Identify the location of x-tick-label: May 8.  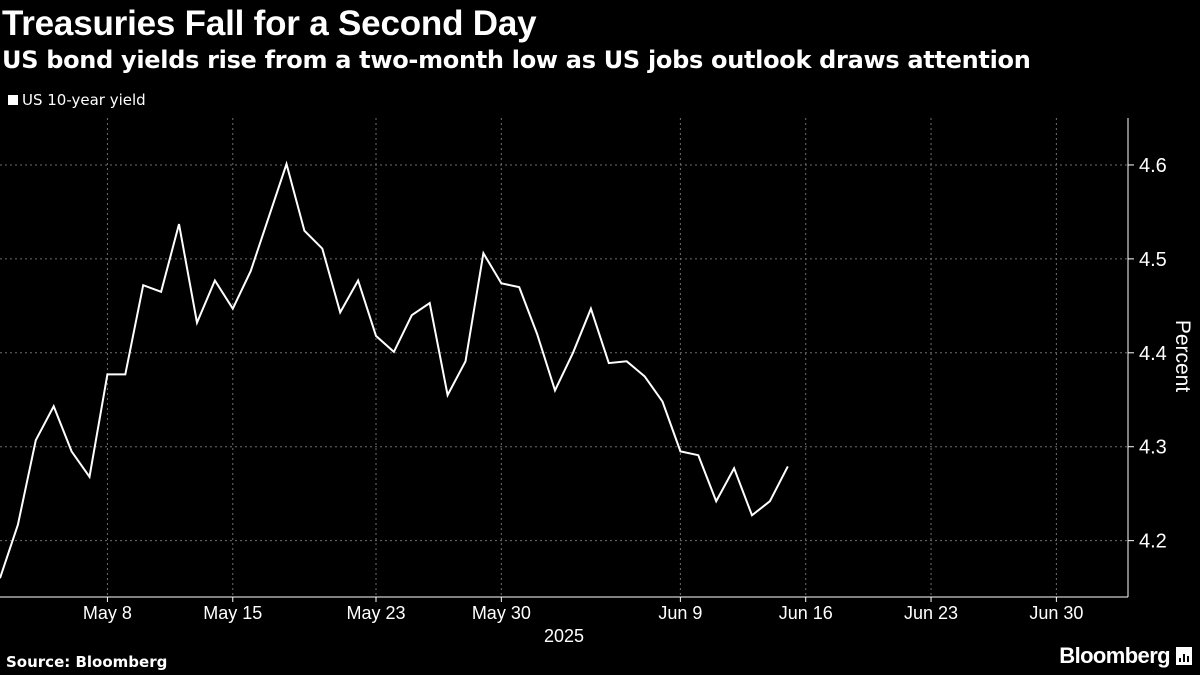
(107, 613).